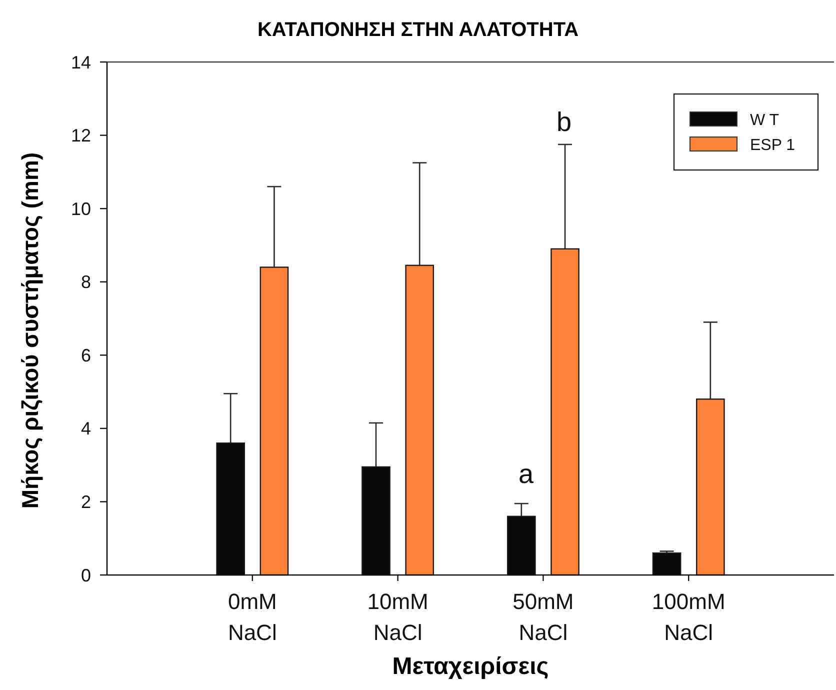 The height and width of the screenshot is (690, 836). What do you see at coordinates (30, 330) in the screenshot?
I see `y-axis-title: Μήκος ριζικού συστήματος (mm)` at bounding box center [30, 330].